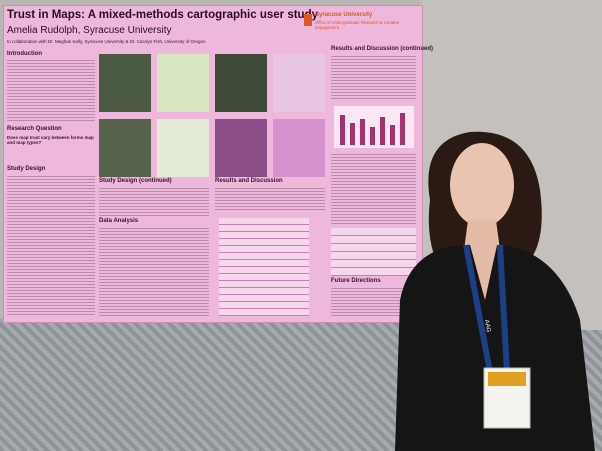 This screenshot has width=602, height=451. What do you see at coordinates (507, 379) in the screenshot?
I see `badge-banner` at bounding box center [507, 379].